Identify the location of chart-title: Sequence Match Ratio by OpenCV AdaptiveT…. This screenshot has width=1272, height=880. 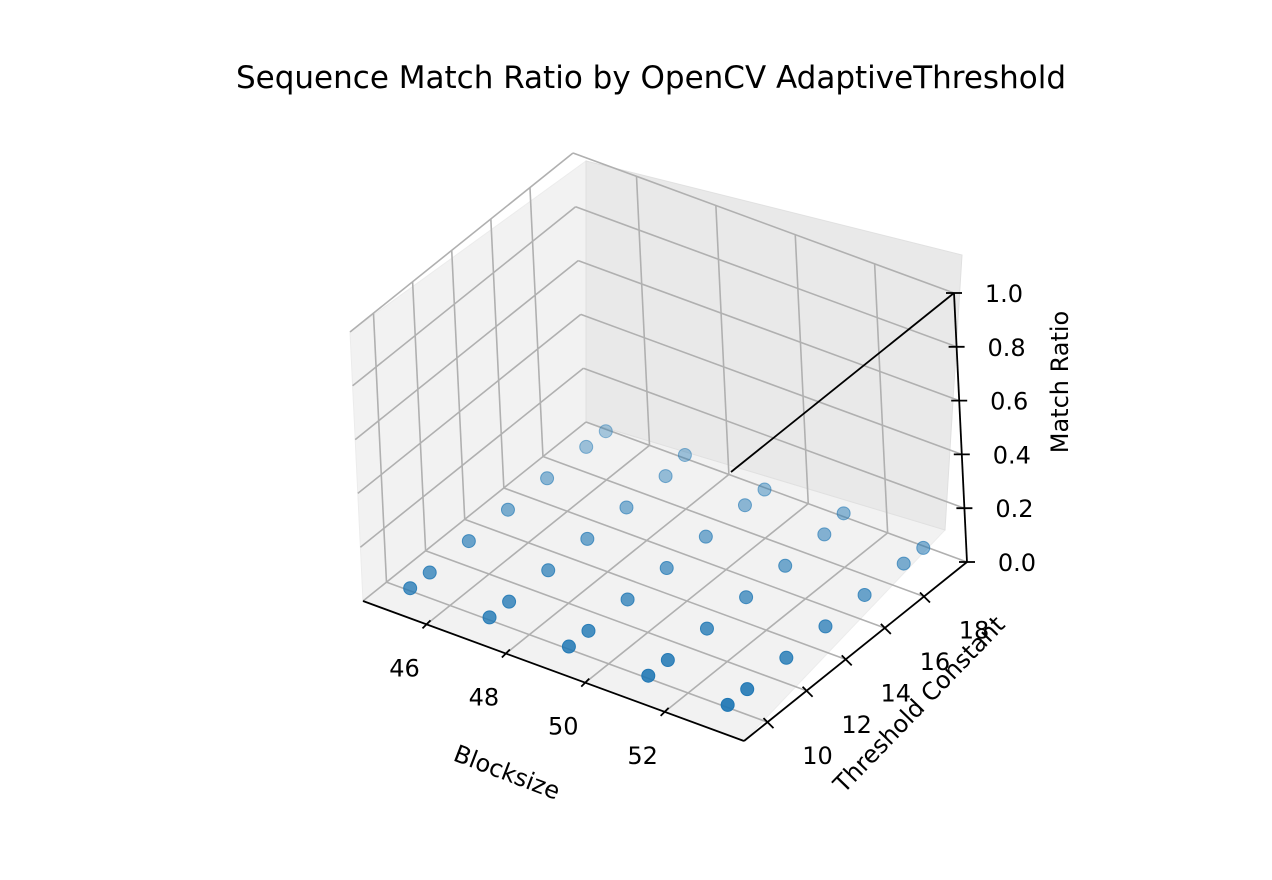
(651, 78).